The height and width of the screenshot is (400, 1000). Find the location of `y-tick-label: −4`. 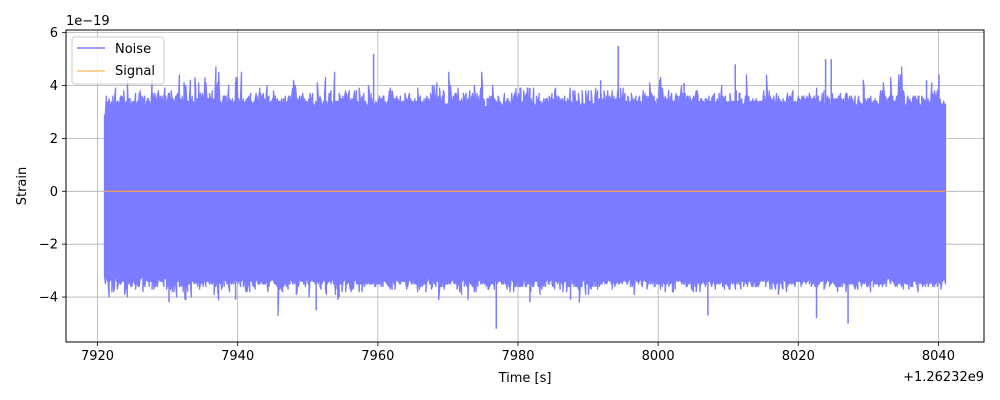

y-tick-label: −4 is located at coordinates (48, 298).